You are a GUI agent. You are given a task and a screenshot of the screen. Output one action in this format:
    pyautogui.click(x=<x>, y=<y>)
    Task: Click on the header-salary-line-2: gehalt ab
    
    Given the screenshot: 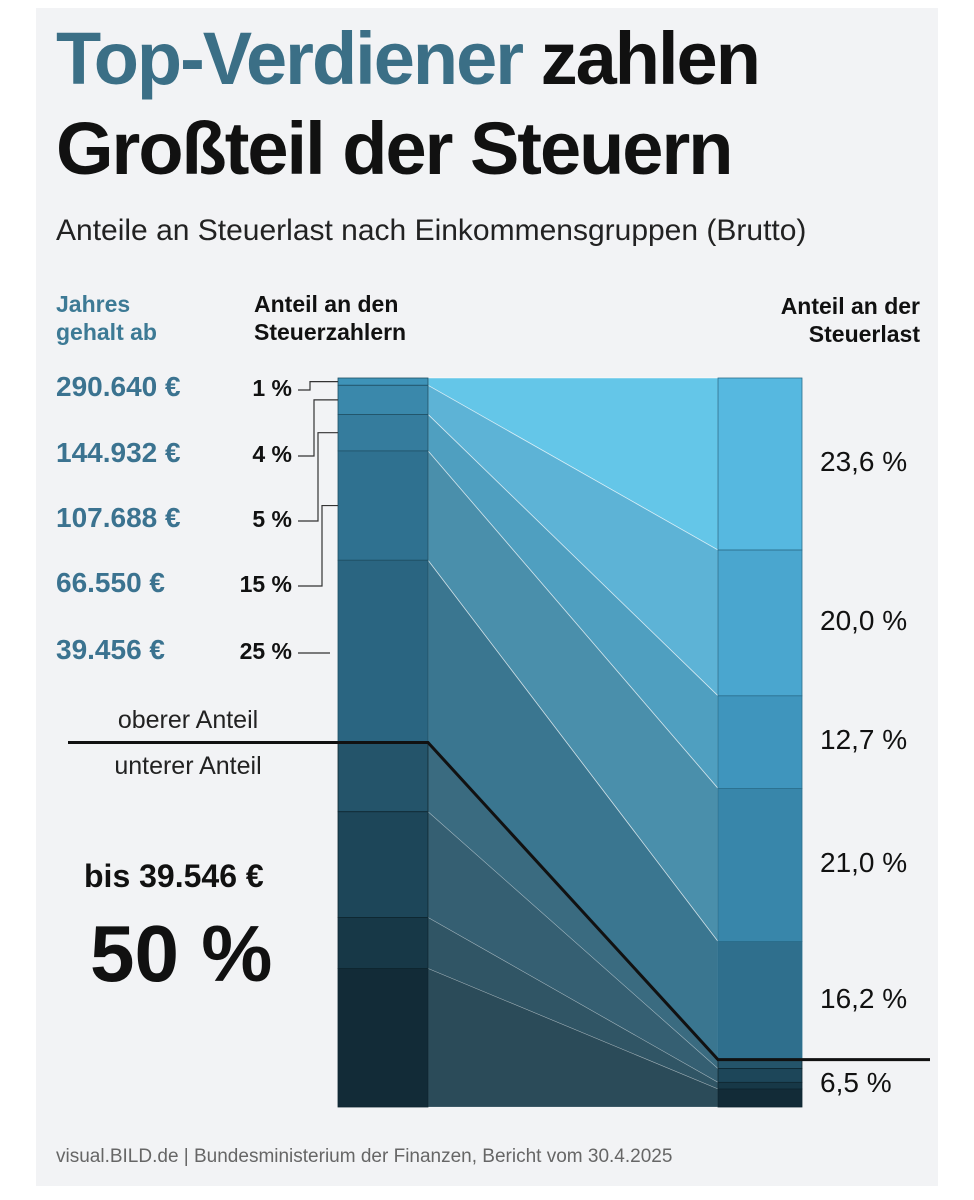 What is the action you would take?
    pyautogui.click(x=106, y=332)
    